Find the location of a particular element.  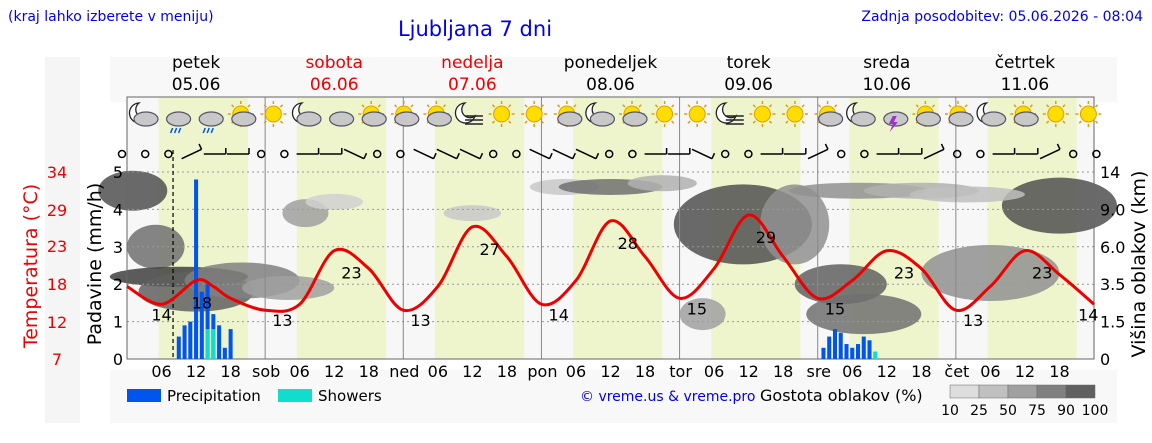

temperature-value-label: 28 is located at coordinates (628, 243).